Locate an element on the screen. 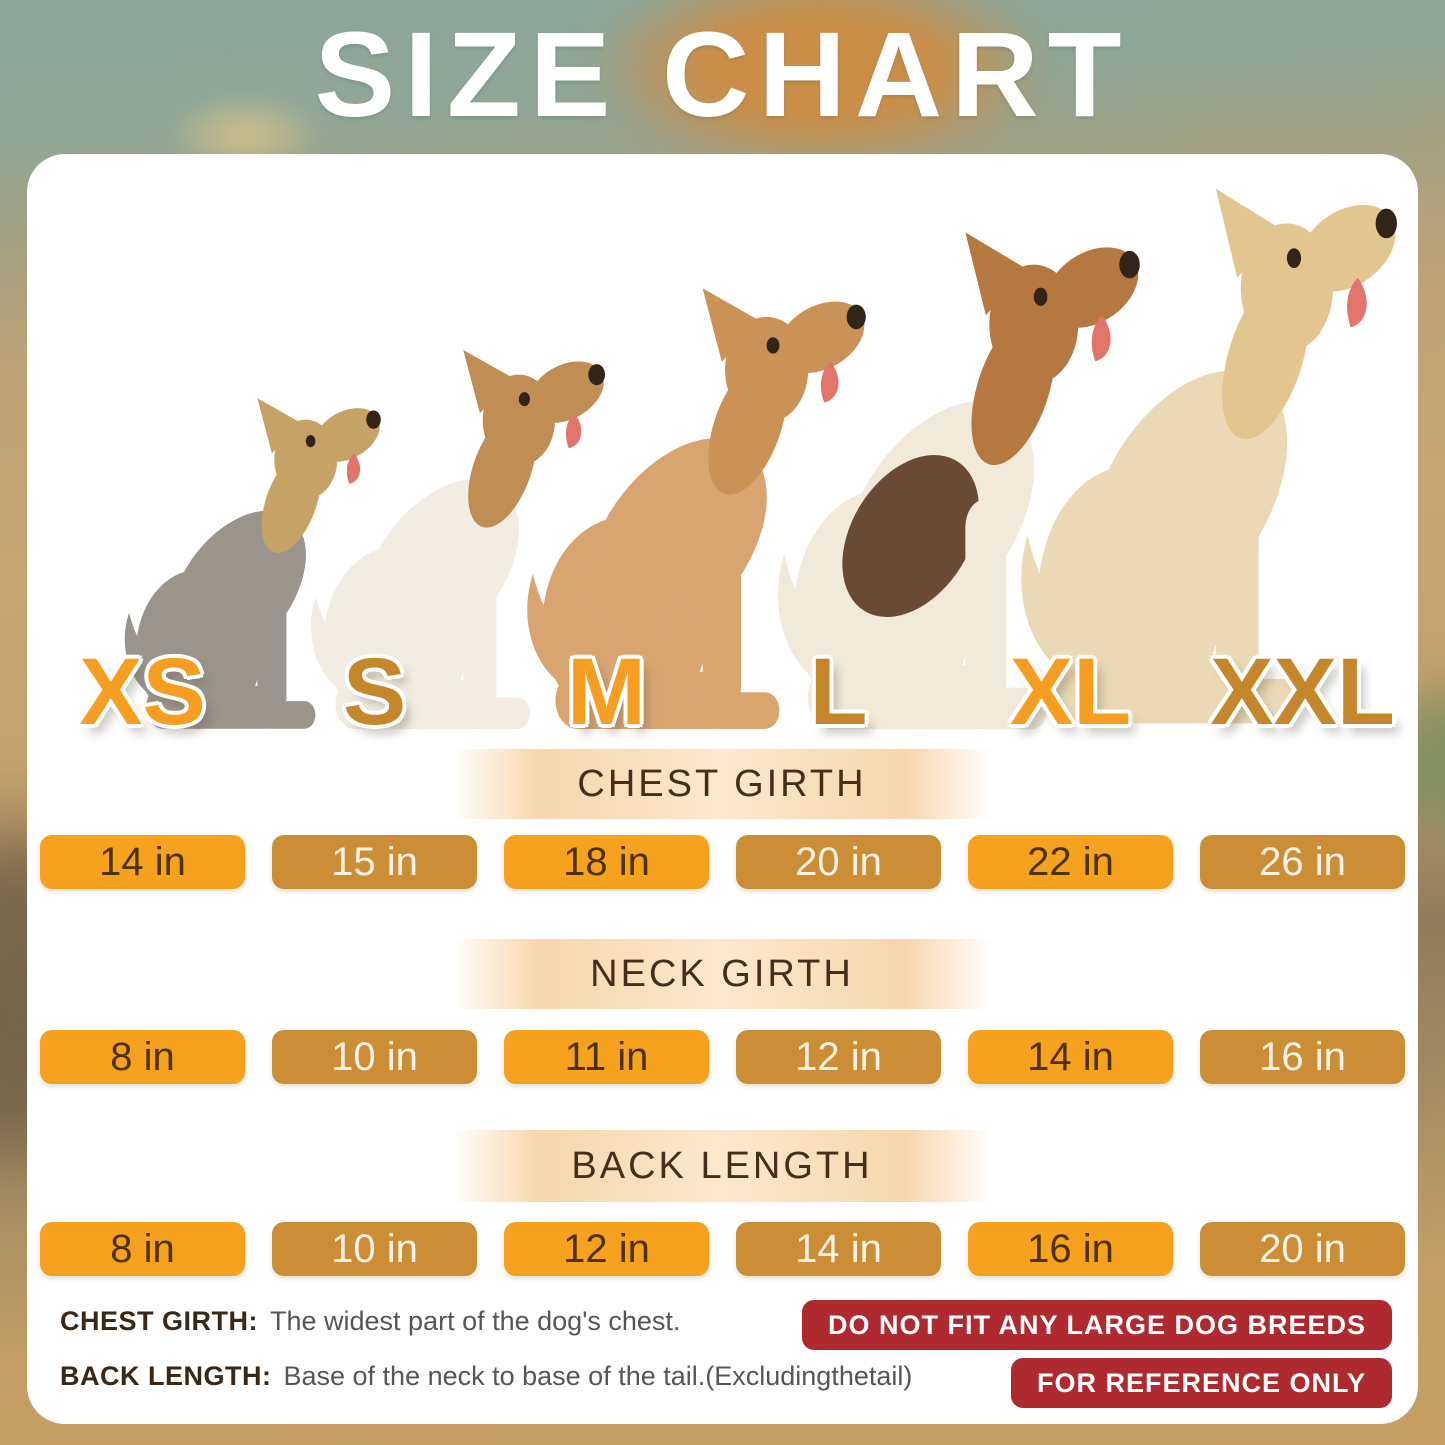 The image size is (1445, 1445). warning-badge-large-breeds: DO NOT FIT ANY LARGE DOG BREEDS is located at coordinates (1096, 1325).